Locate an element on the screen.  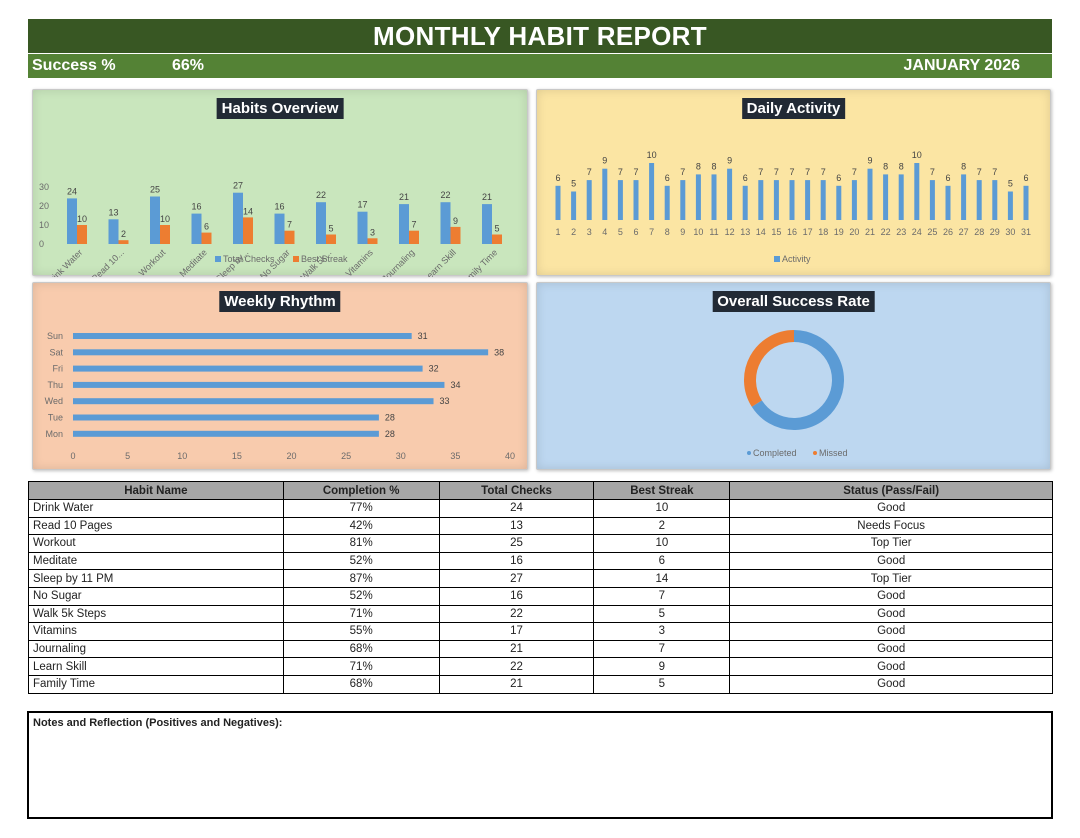
habit-name-cell: Workout is located at coordinates (156, 543).